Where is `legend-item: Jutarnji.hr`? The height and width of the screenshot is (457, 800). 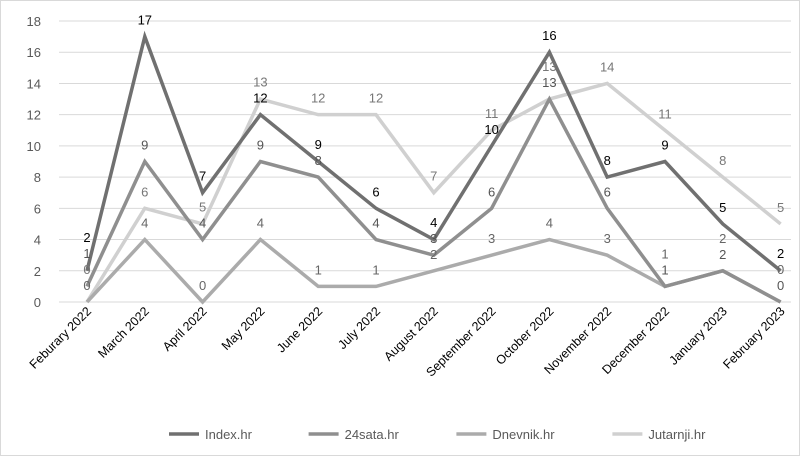 legend-item: Jutarnji.hr is located at coordinates (659, 434).